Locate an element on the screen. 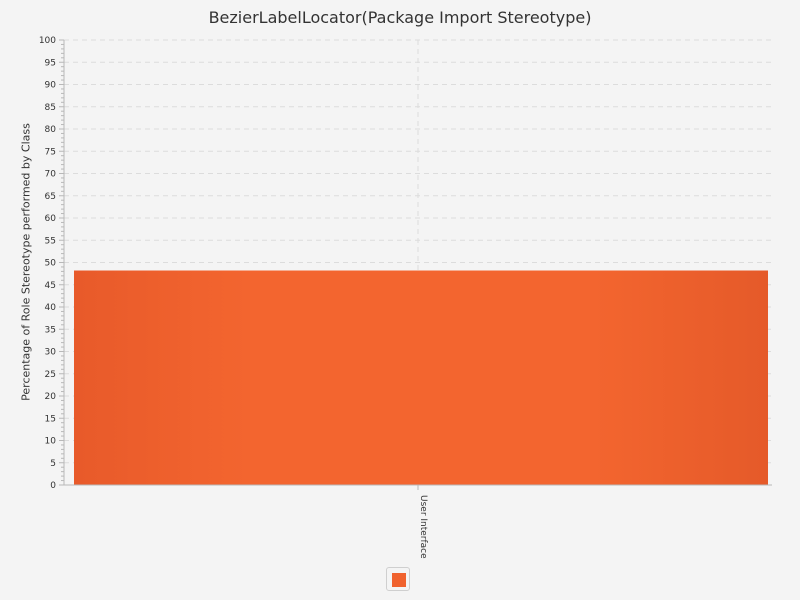 This screenshot has width=800, height=600. legend is located at coordinates (398, 579).